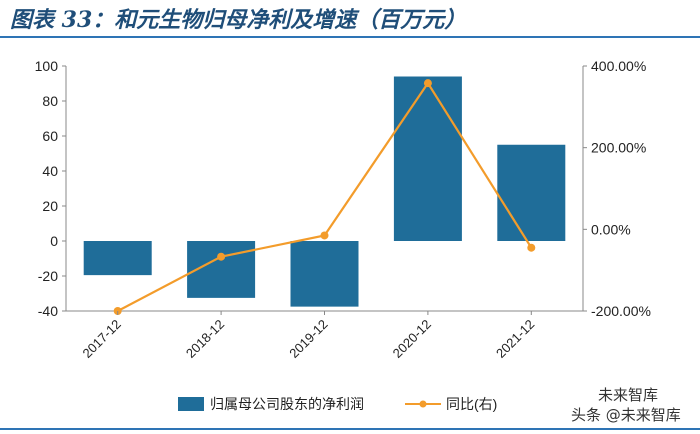 The image size is (700, 434). I want to click on watermark: 未来智库 头条 @未来智库, so click(626, 405).